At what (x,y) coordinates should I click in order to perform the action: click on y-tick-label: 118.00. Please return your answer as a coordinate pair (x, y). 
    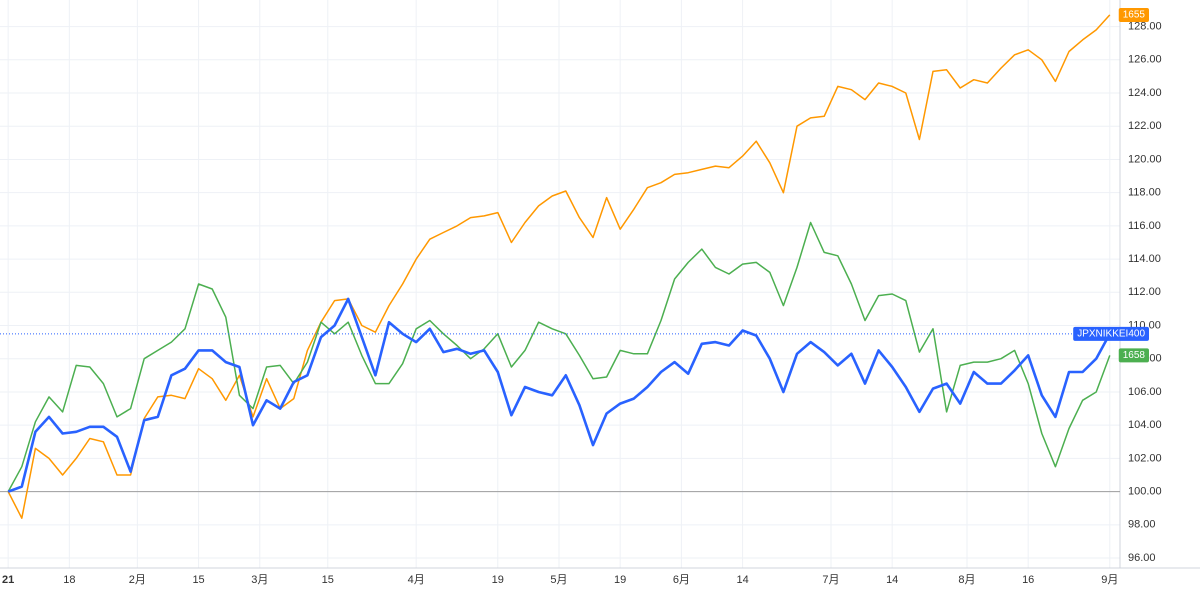
    Looking at the image, I should click on (1144, 193).